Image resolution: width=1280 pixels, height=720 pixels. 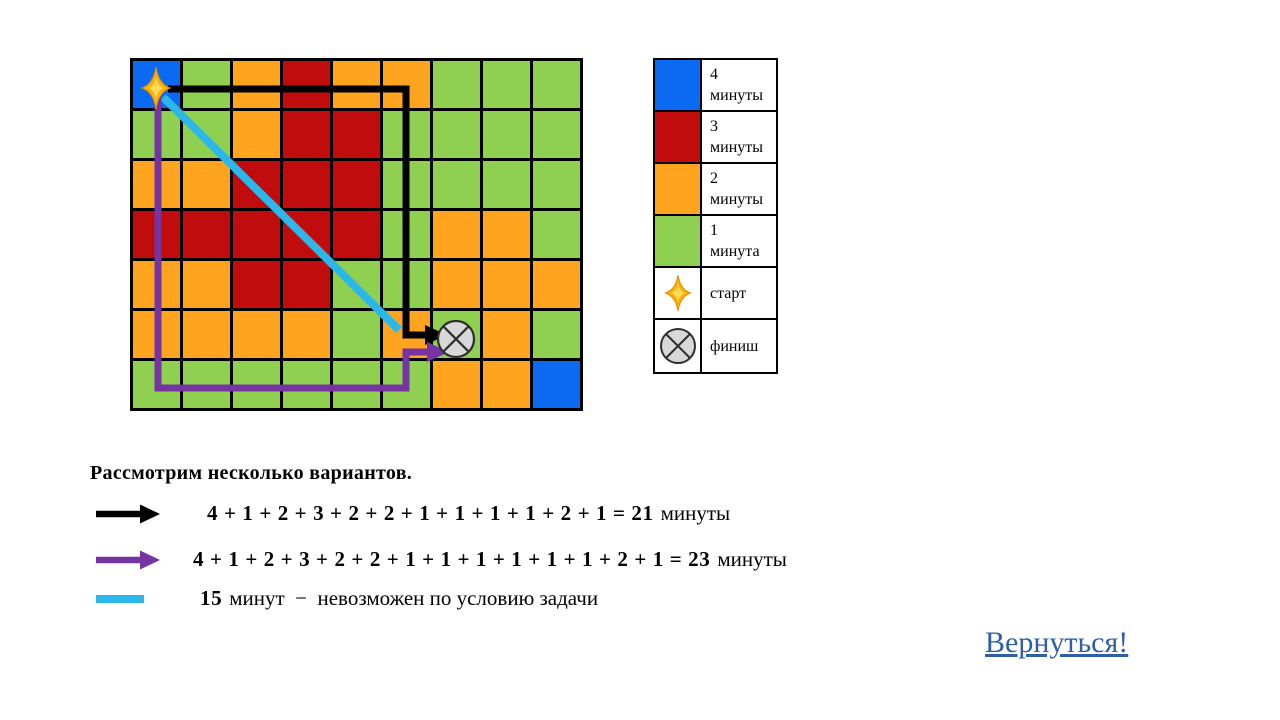 What do you see at coordinates (735, 241) in the screenshot?
I see `legend-label: 1 минута` at bounding box center [735, 241].